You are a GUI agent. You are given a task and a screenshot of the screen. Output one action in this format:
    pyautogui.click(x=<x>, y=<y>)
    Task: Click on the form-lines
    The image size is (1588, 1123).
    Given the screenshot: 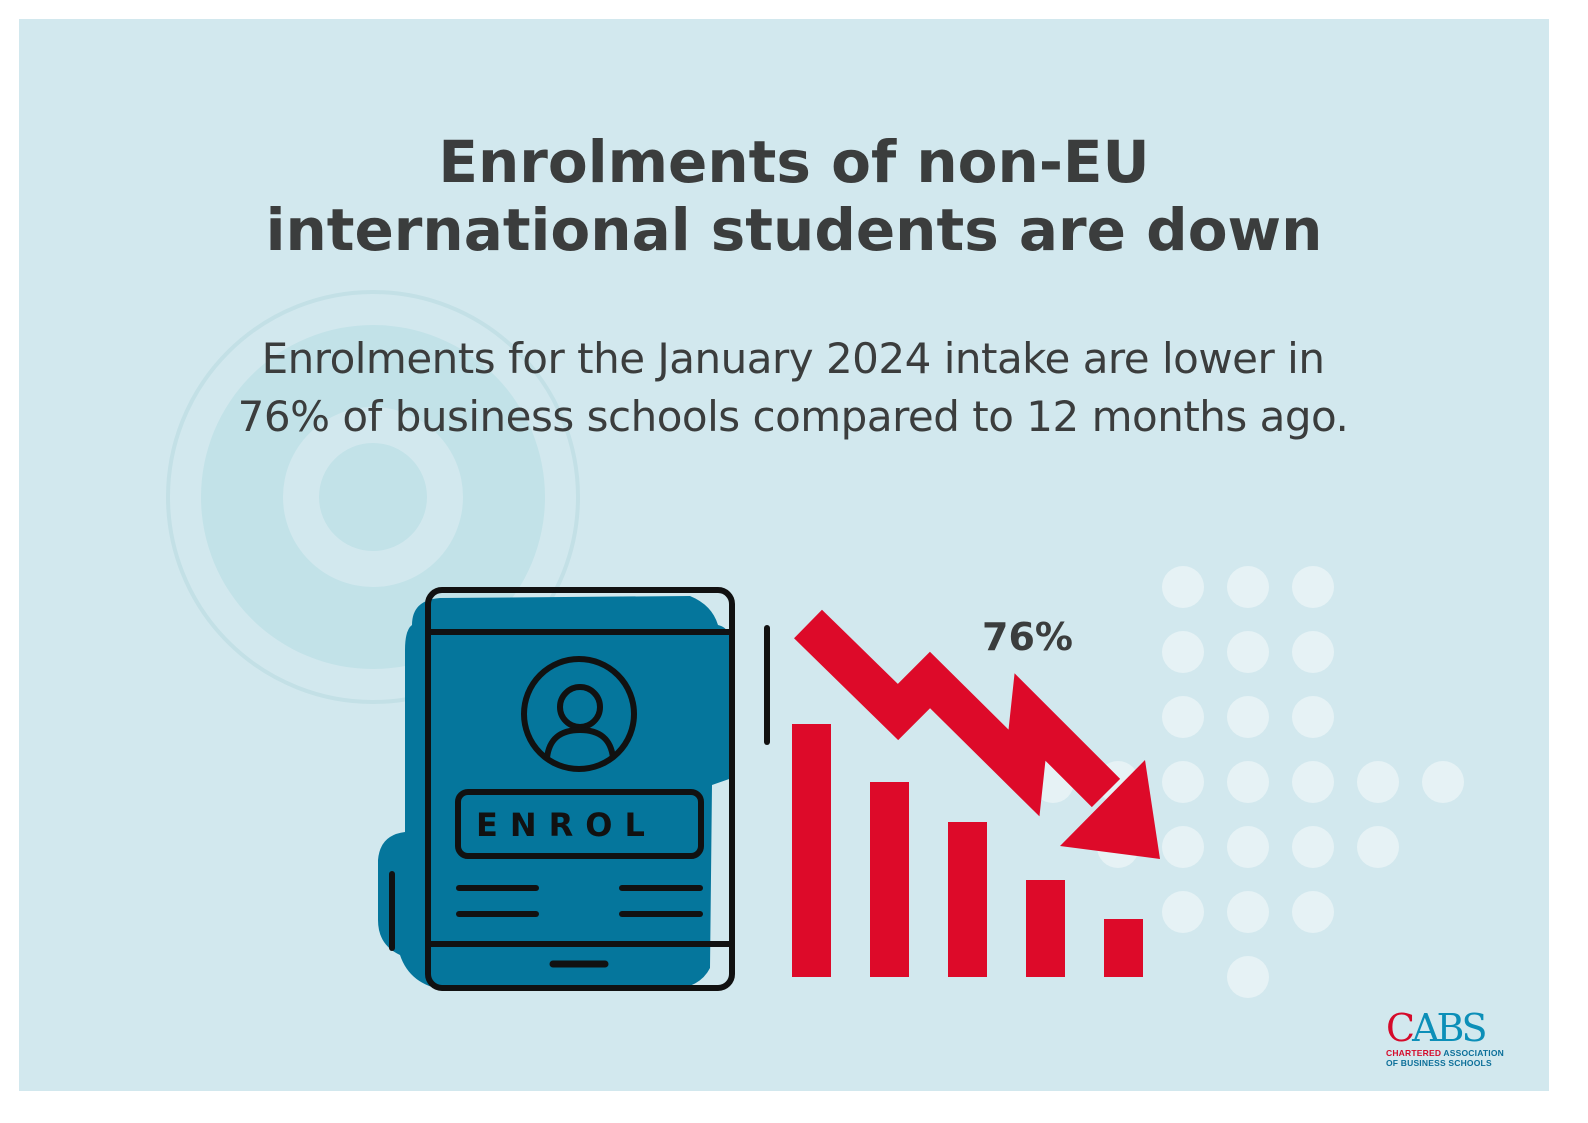 What is the action you would take?
    pyautogui.click(x=579, y=901)
    